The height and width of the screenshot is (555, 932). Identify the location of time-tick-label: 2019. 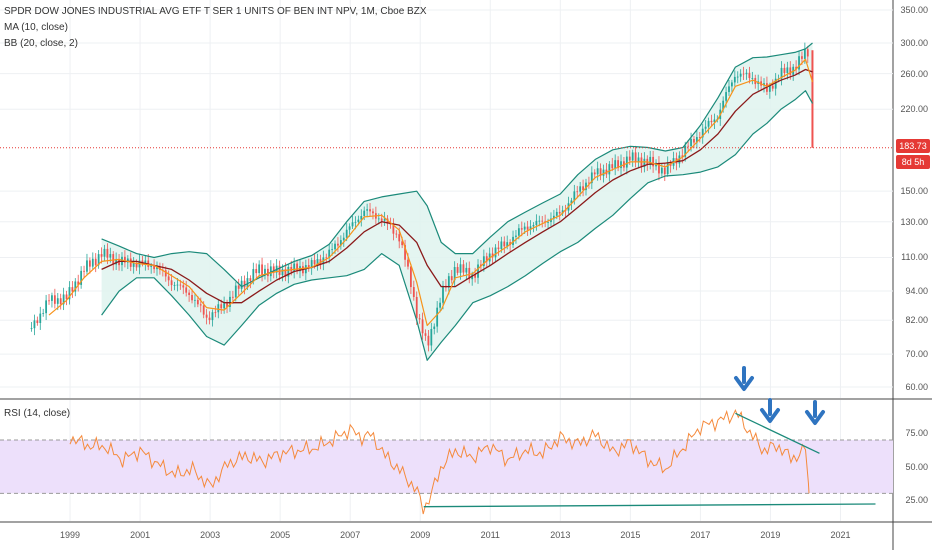
(770, 535).